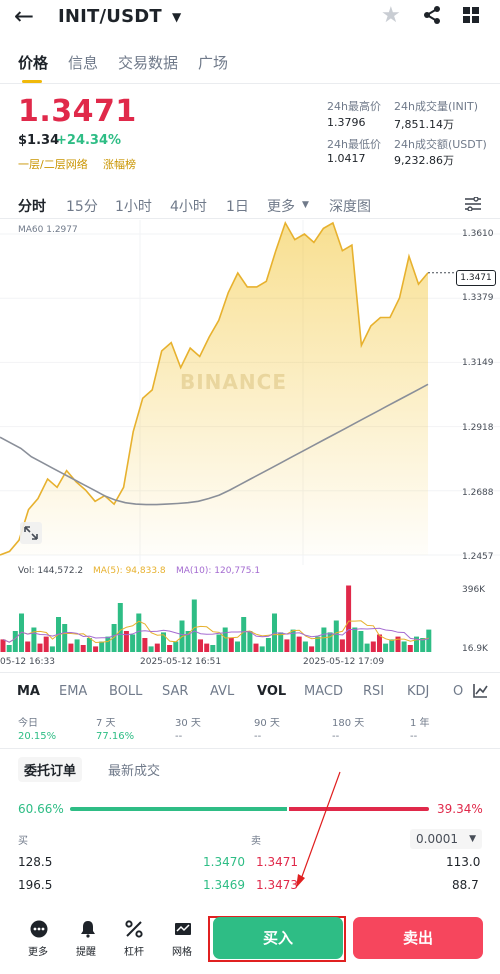 The height and width of the screenshot is (974, 500). Describe the element at coordinates (213, 63) in the screenshot. I see `tab-square: 广场` at that location.